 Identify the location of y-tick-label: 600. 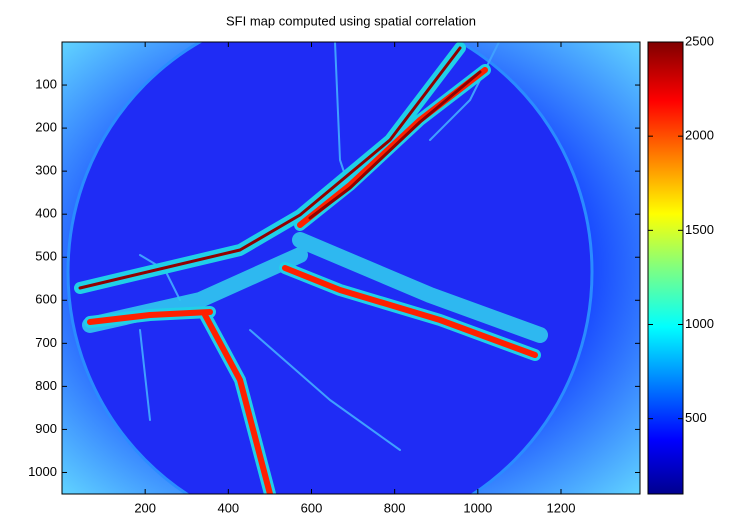
(46, 299).